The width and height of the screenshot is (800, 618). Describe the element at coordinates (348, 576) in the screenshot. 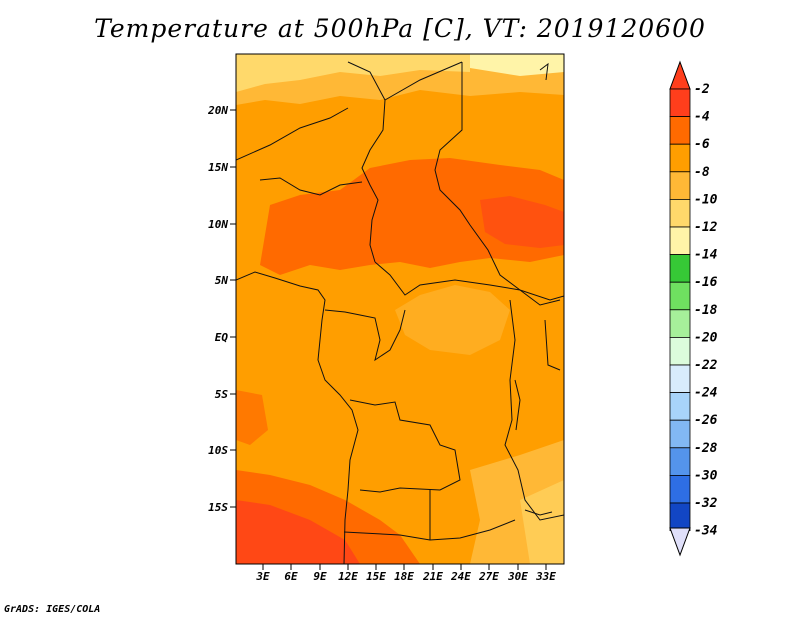

I see `x-tick-label: 12E` at that location.